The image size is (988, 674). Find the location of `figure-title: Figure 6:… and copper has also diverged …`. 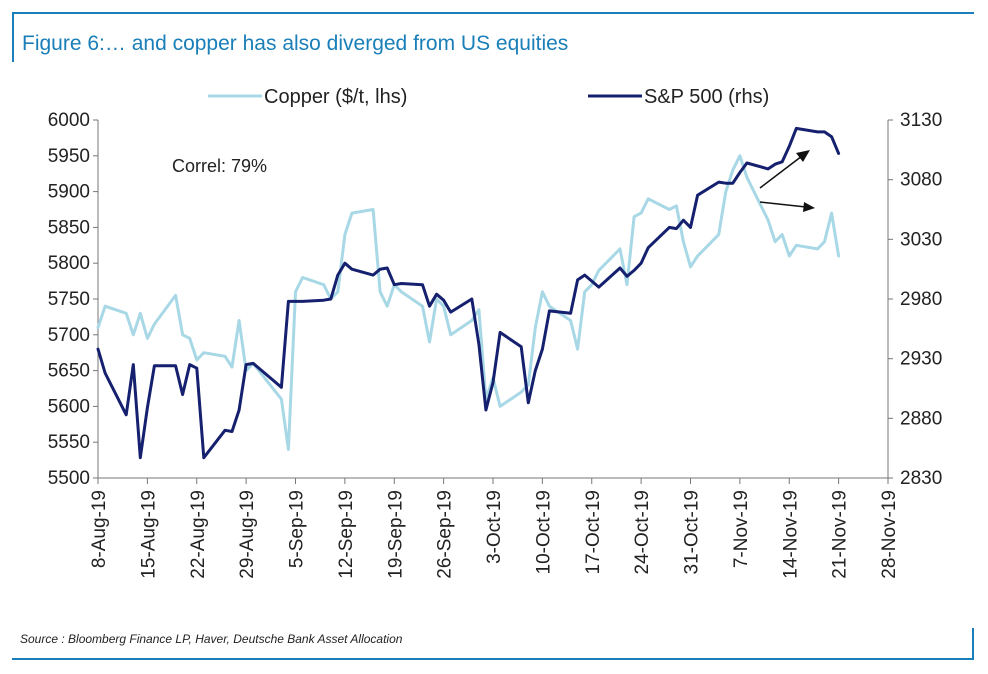

figure-title: Figure 6:… and copper has also diverged … is located at coordinates (295, 43).